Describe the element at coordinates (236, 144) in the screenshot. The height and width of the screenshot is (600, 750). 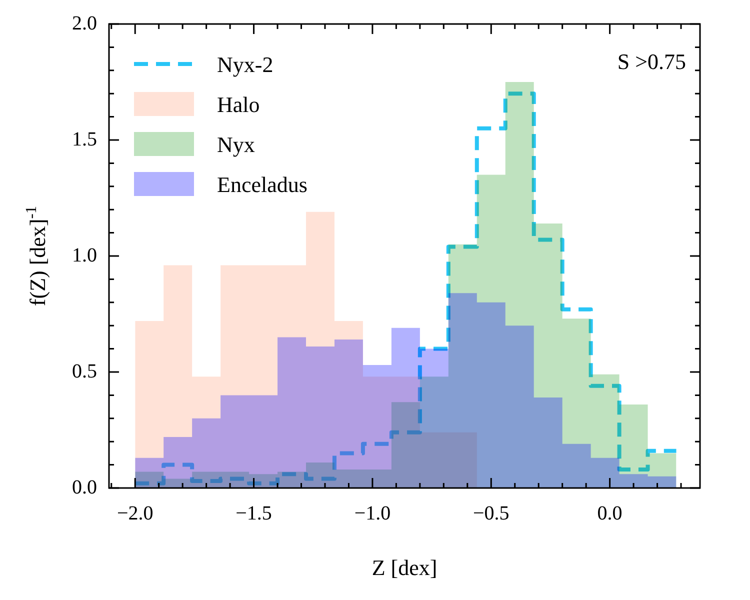
I see `legend-label: Nyx` at that location.